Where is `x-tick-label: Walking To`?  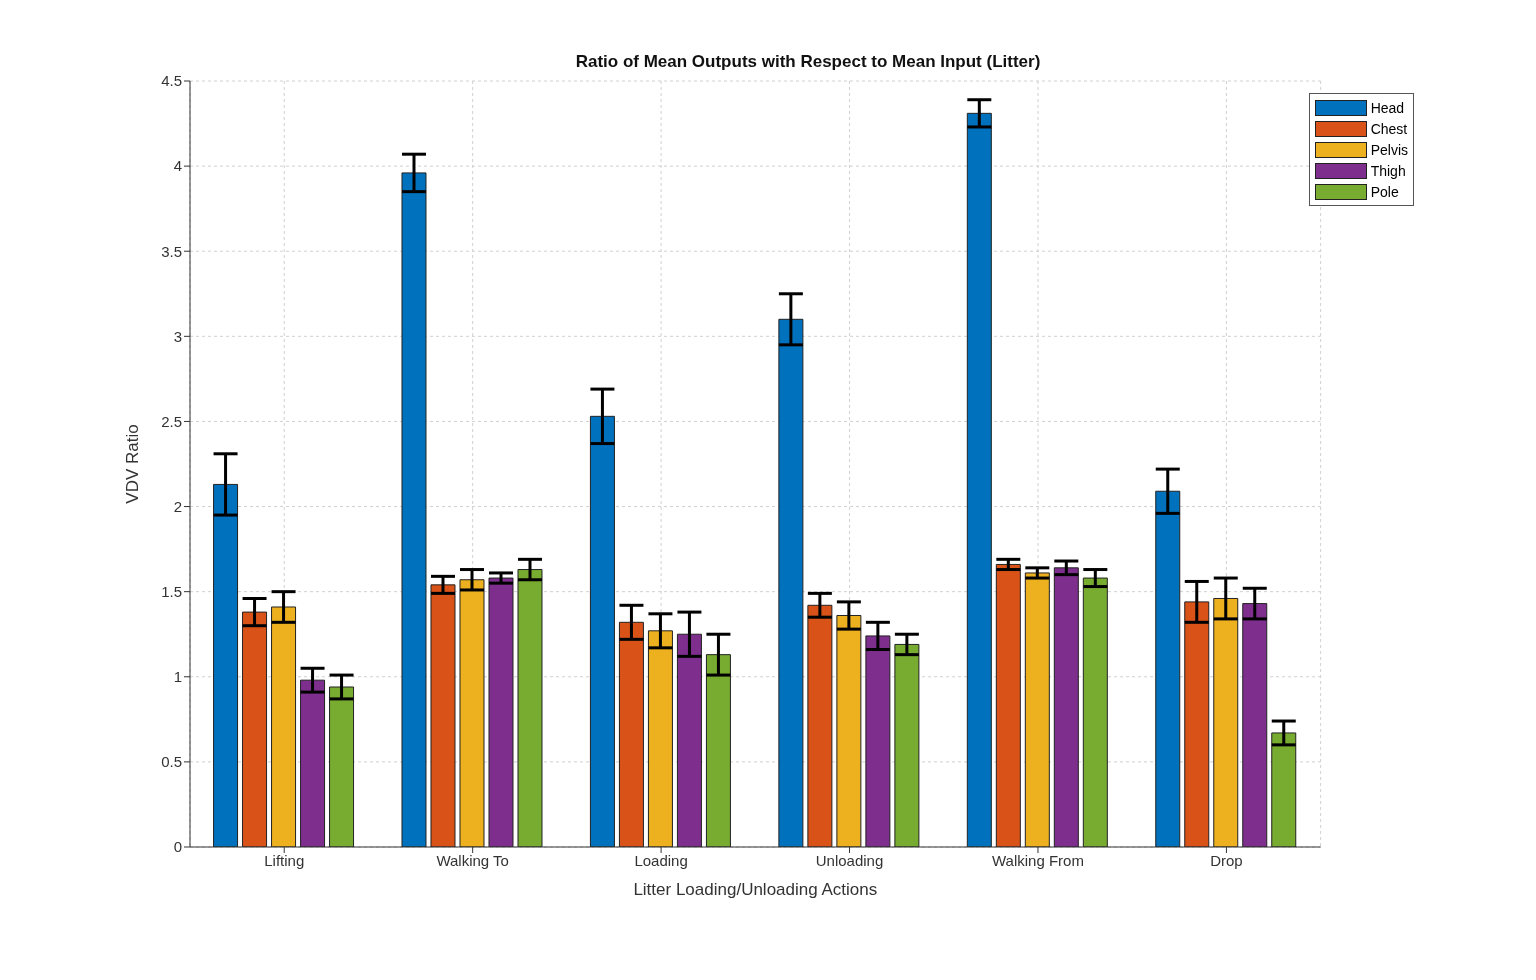
x-tick-label: Walking To is located at coordinates (472, 860).